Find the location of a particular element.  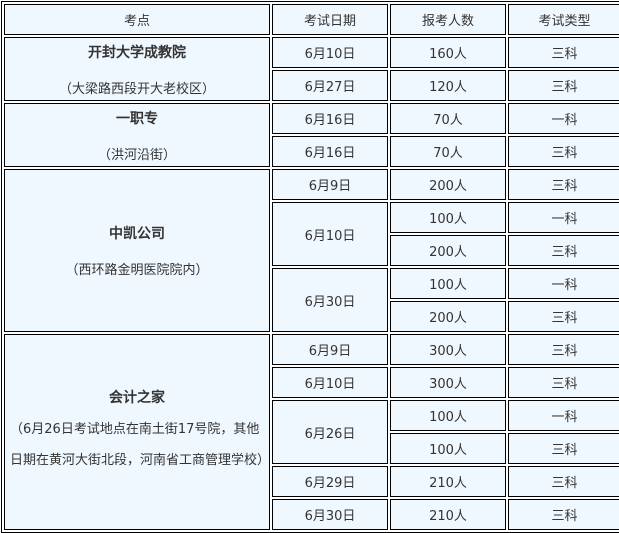

table-row: 6月10日 100人 一科 is located at coordinates (311, 234).